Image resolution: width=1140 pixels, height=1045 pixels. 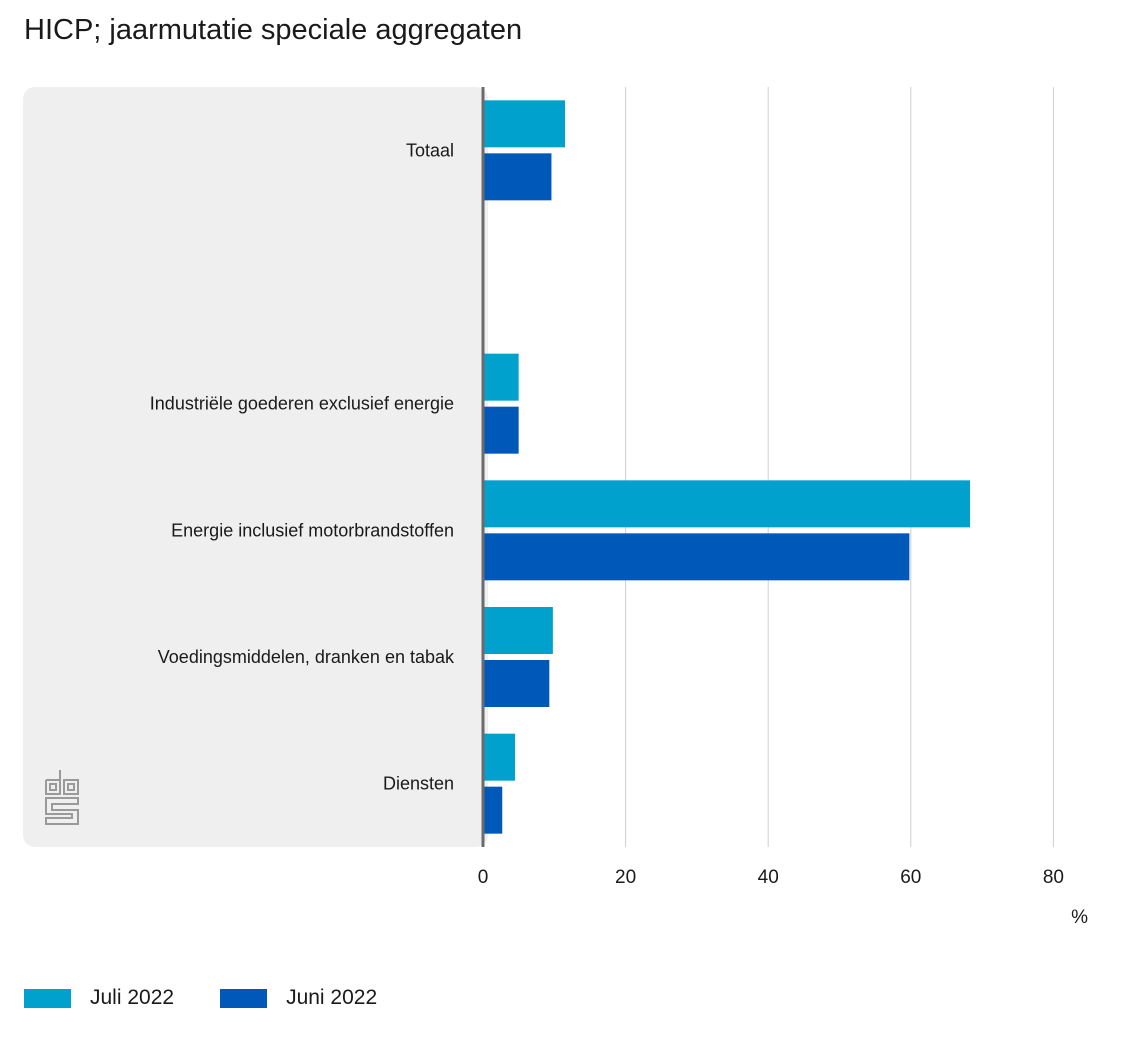 I want to click on legend-swatch-juni, so click(x=244, y=998).